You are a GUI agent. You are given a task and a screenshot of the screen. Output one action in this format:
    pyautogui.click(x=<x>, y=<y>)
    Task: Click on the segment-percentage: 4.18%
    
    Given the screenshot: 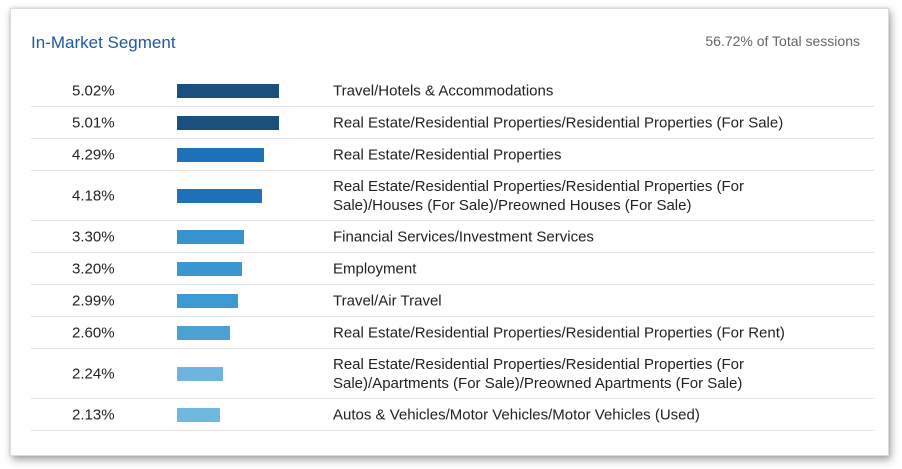 What is the action you would take?
    pyautogui.click(x=93, y=195)
    